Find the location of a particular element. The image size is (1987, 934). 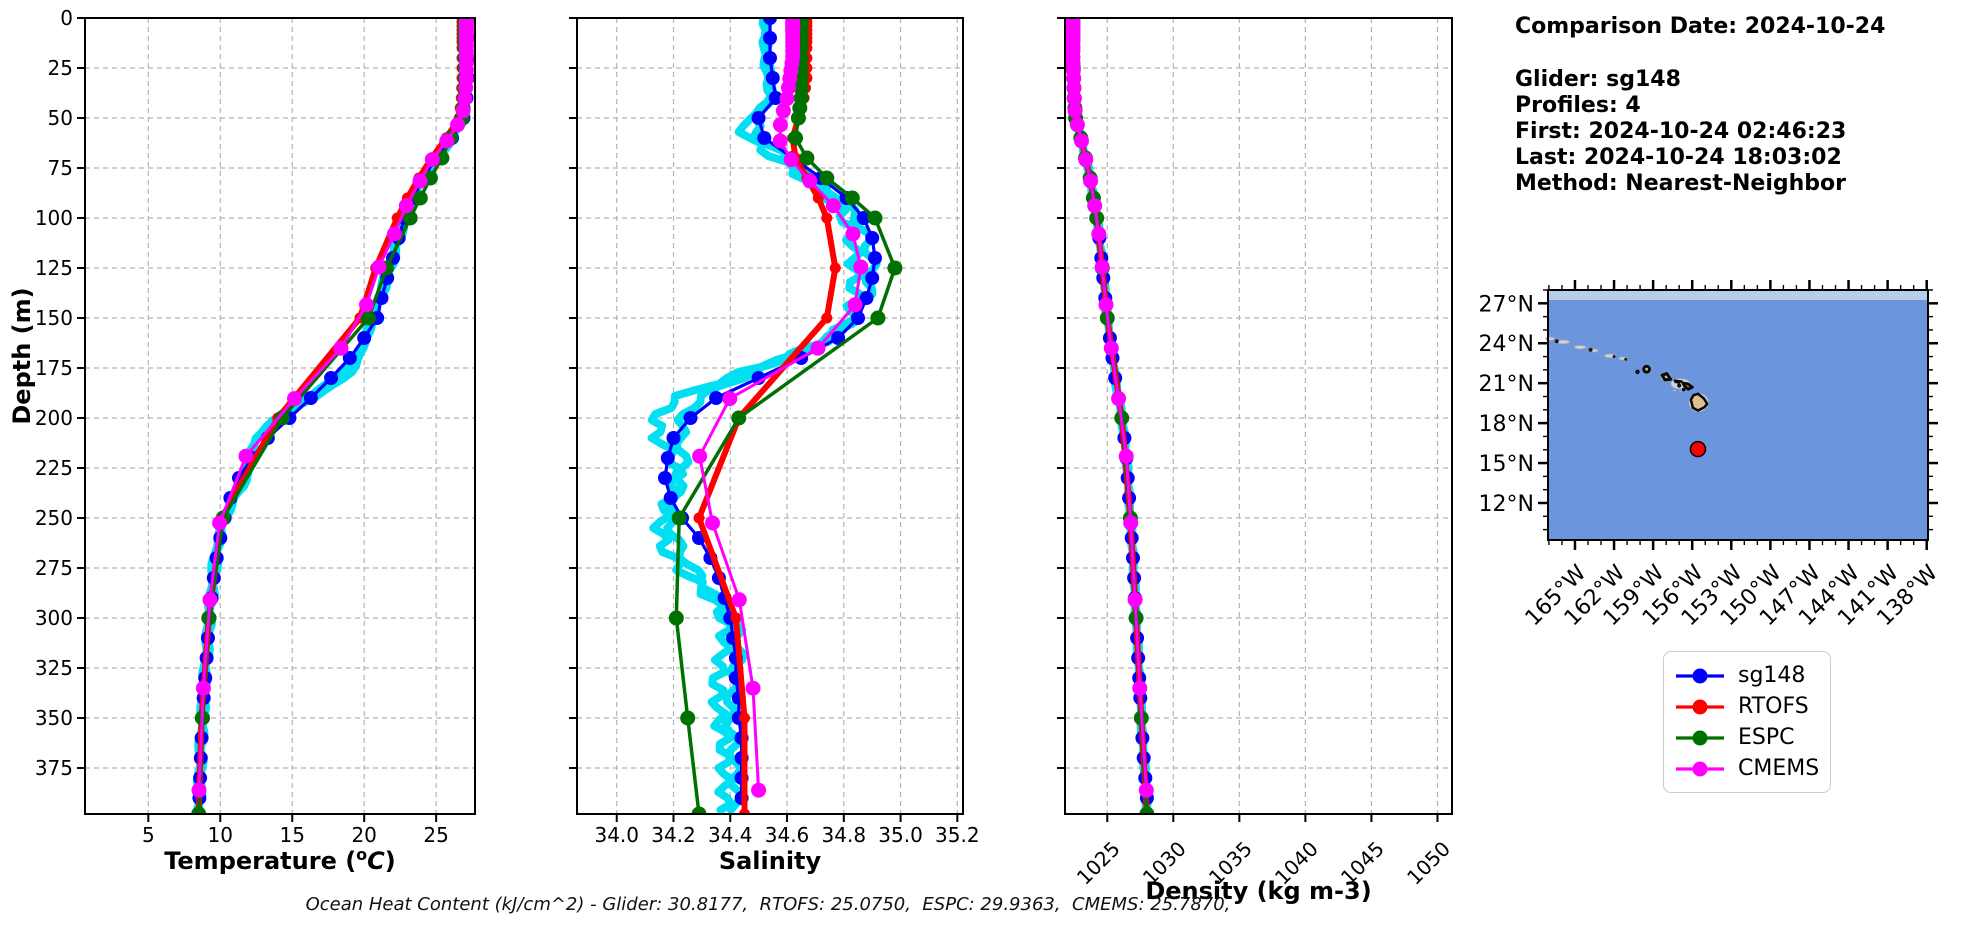

salinity-series-CMEMS-markers is located at coordinates (780, 408).